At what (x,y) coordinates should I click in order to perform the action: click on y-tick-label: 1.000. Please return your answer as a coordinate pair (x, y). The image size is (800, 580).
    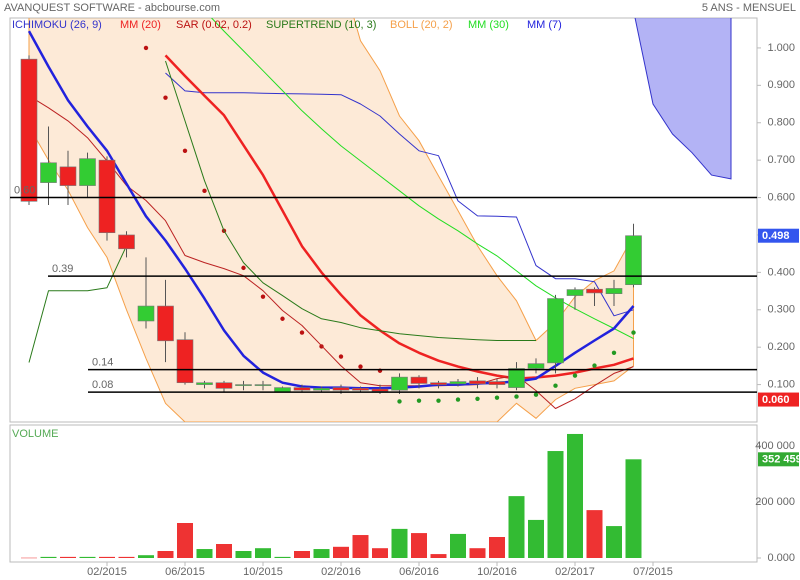
    Looking at the image, I should click on (781, 48).